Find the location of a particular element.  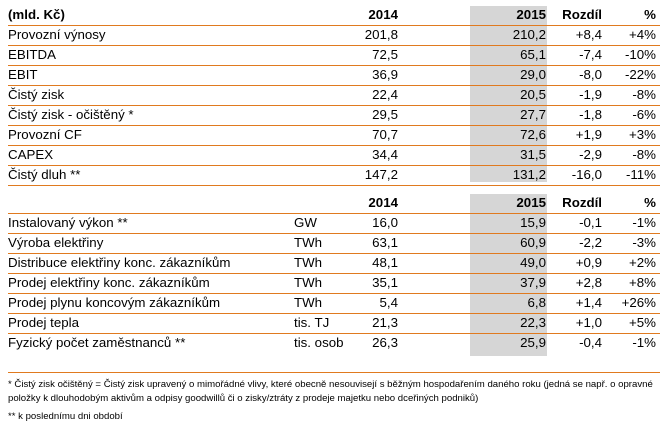

value-percent: -3% is located at coordinates (644, 242).